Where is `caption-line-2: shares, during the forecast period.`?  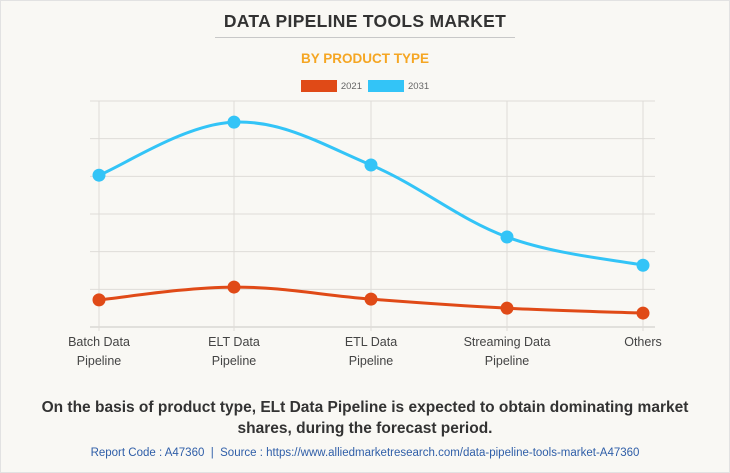 caption-line-2: shares, during the forecast period. is located at coordinates (365, 428).